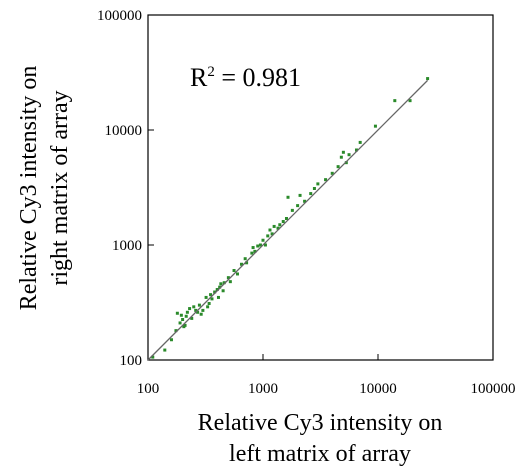 Image resolution: width=521 pixels, height=475 pixels. Describe the element at coordinates (127, 246) in the screenshot. I see `y-tick-label: 1000` at that location.